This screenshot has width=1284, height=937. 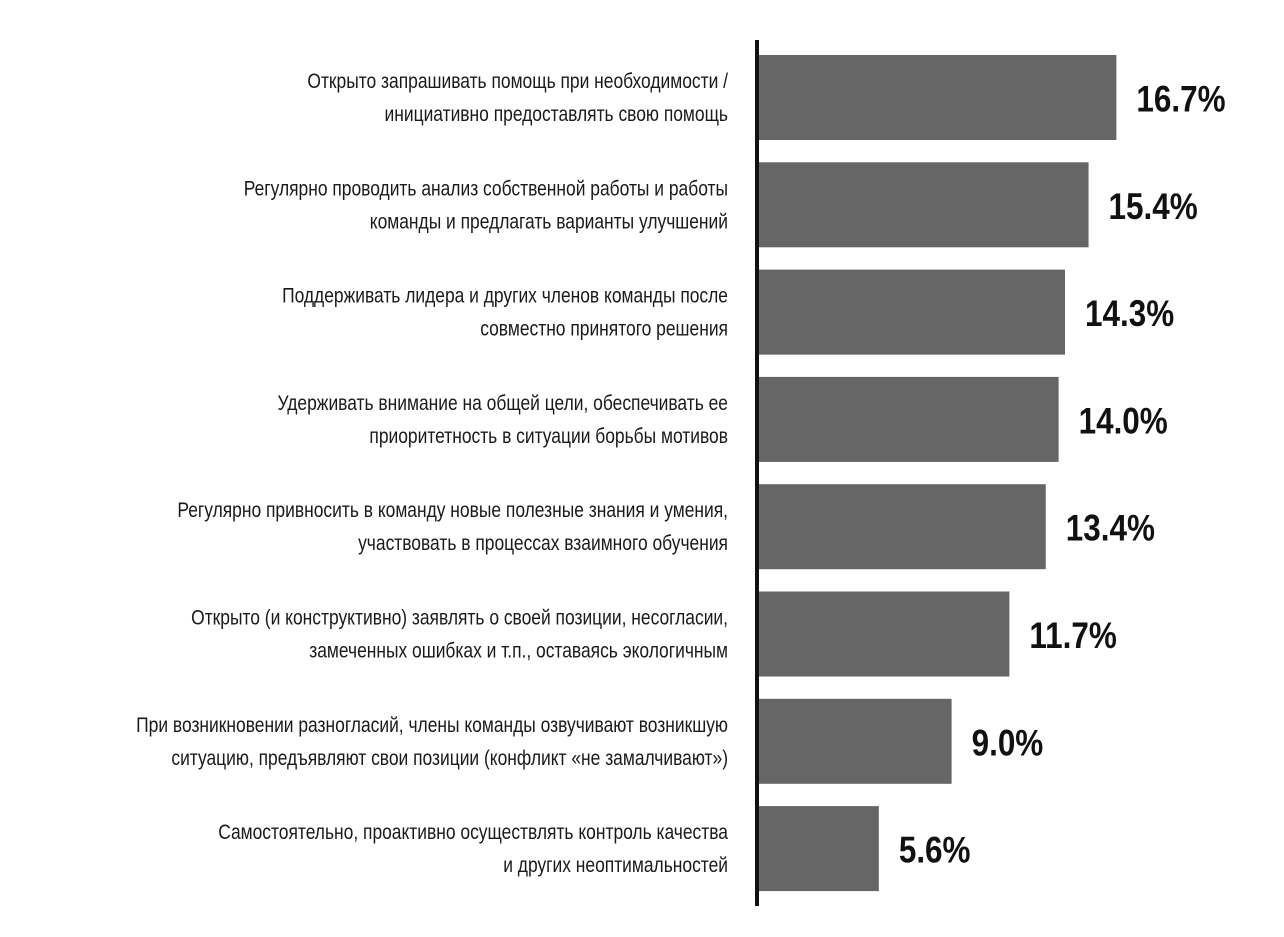 What do you see at coordinates (615, 866) in the screenshot?
I see `category-label: и других неоптимальностей` at bounding box center [615, 866].